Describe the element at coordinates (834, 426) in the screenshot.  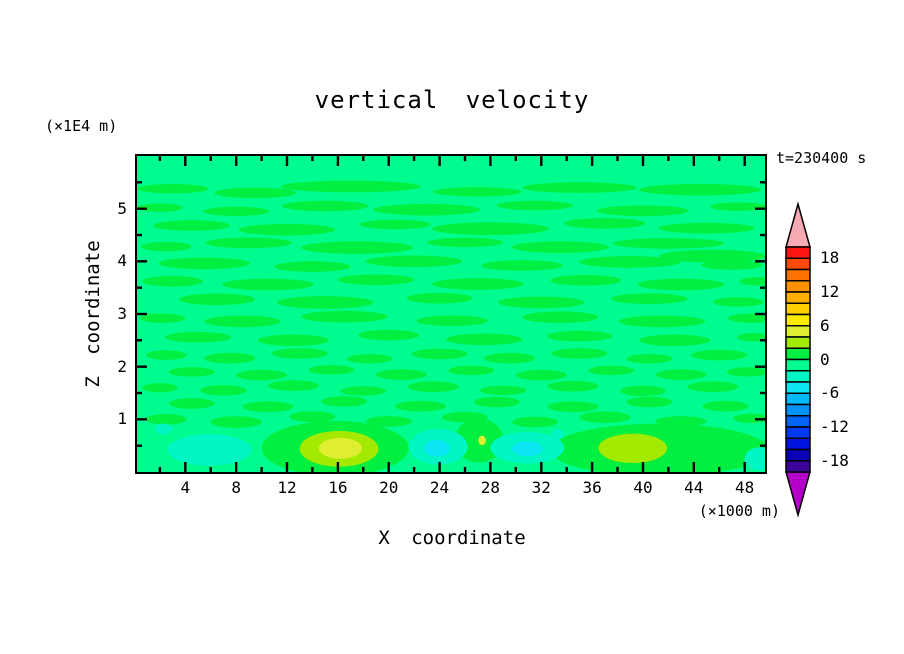
I see `colorbar-label: -12` at that location.